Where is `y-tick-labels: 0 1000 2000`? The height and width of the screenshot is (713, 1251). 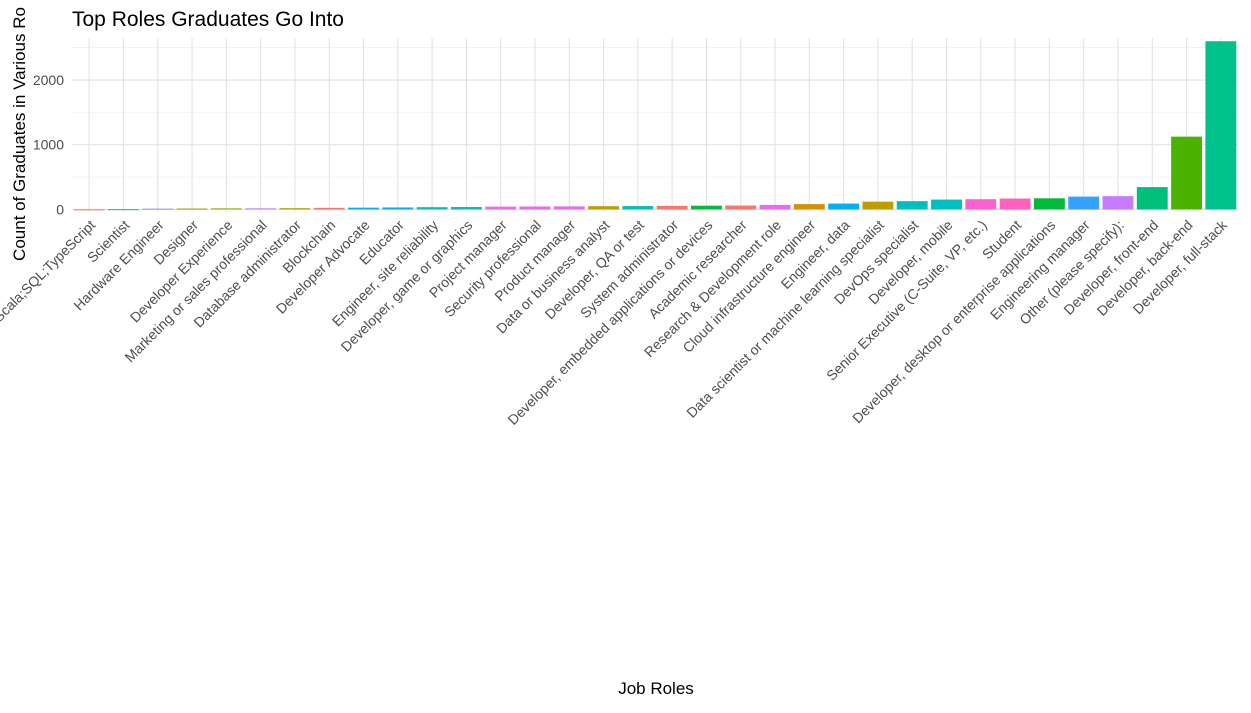
y-tick-labels: 0 1000 2000 is located at coordinates (48, 144).